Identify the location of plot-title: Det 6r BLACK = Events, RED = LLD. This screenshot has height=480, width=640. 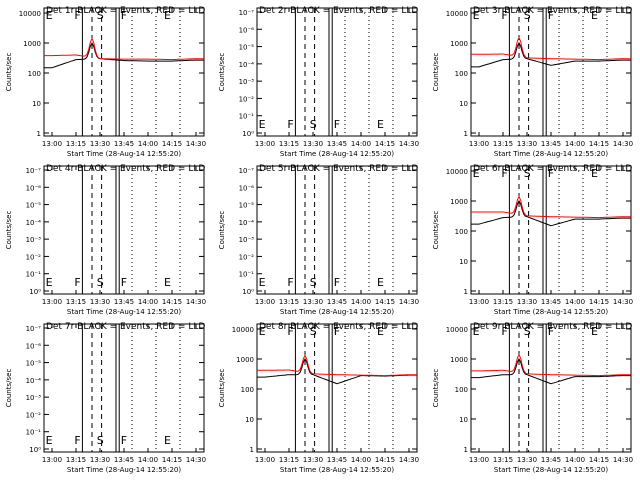
(552, 169).